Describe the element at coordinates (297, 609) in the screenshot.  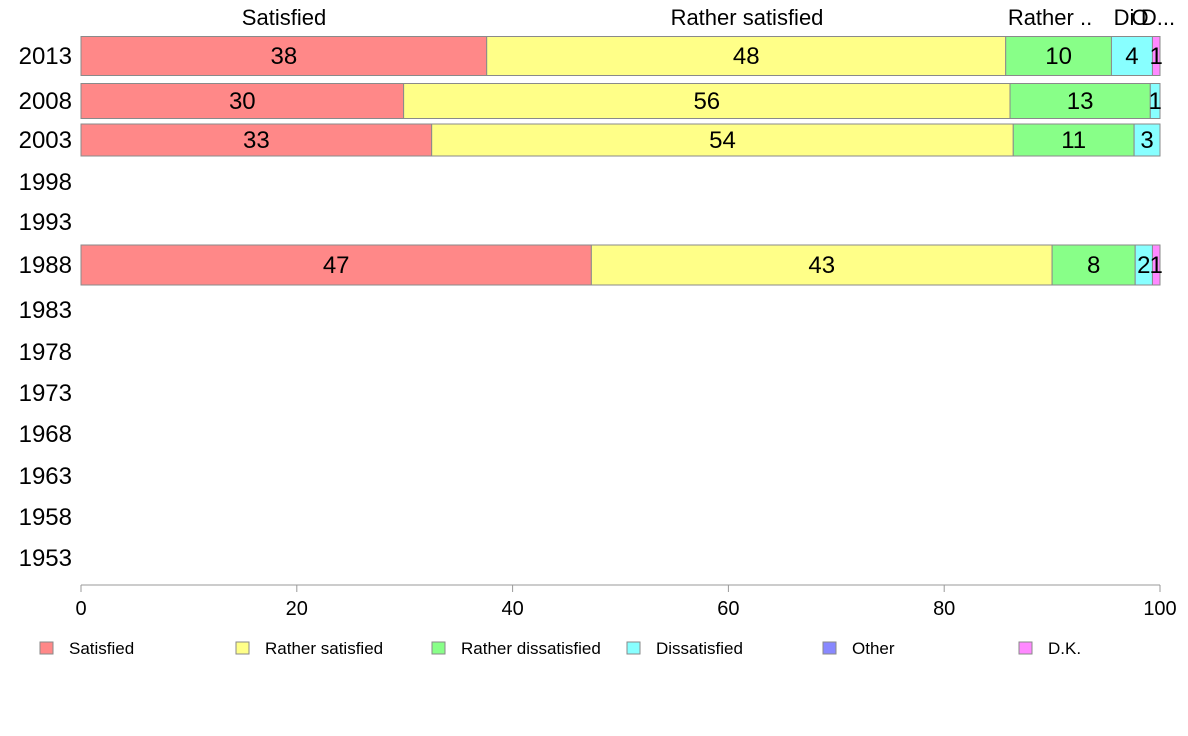
I see `x-tick-label: 20` at that location.